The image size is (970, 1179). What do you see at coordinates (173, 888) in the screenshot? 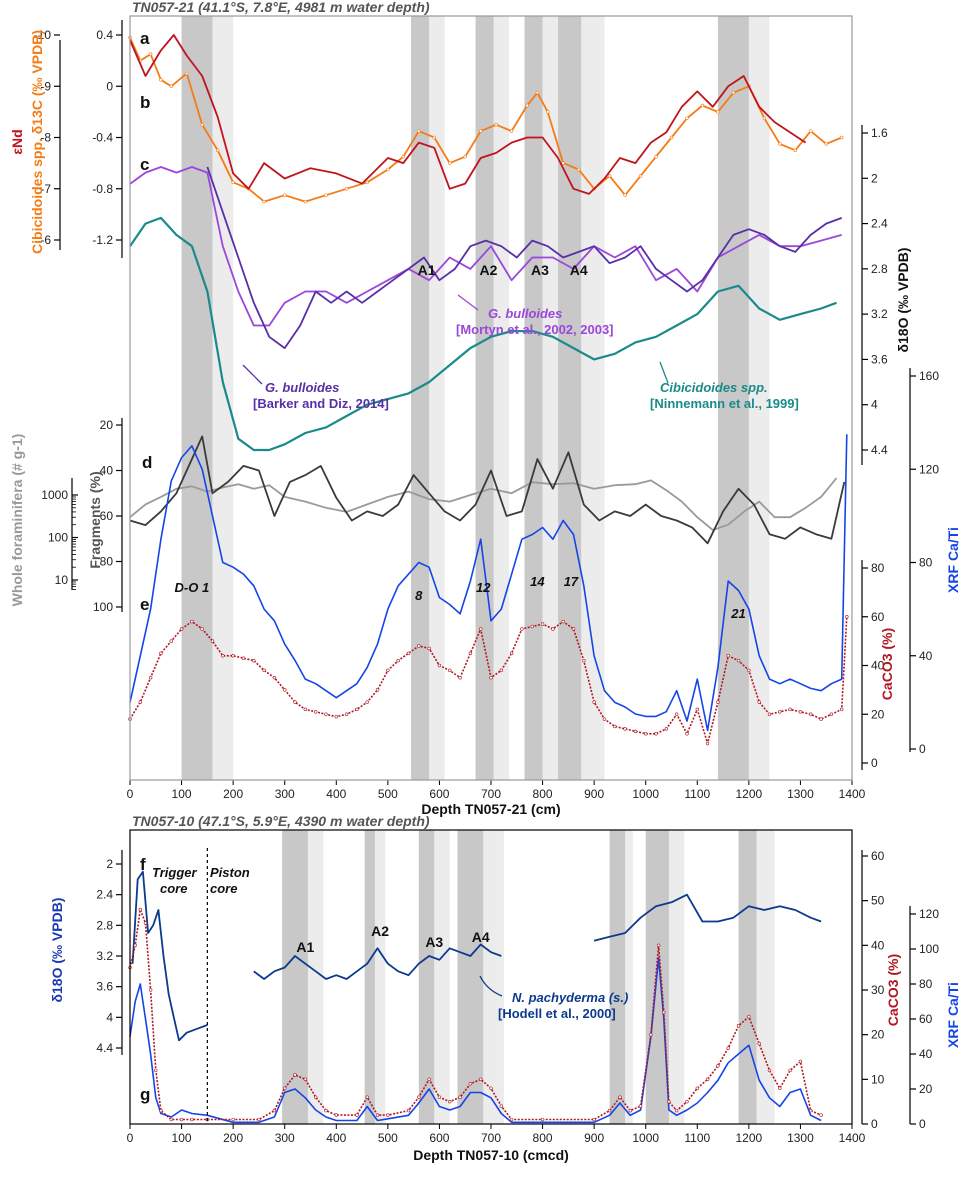
I see `trigger-core-label: core` at bounding box center [173, 888].